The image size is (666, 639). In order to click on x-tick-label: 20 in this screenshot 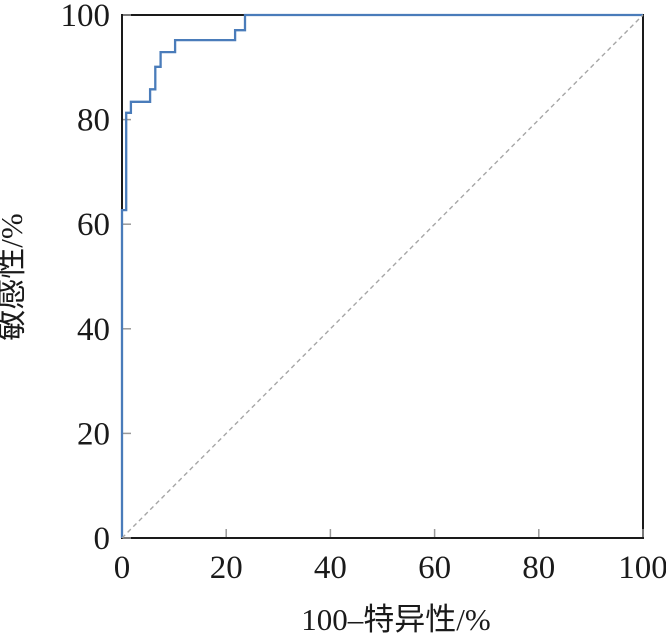, I will do `click(226, 568)`.